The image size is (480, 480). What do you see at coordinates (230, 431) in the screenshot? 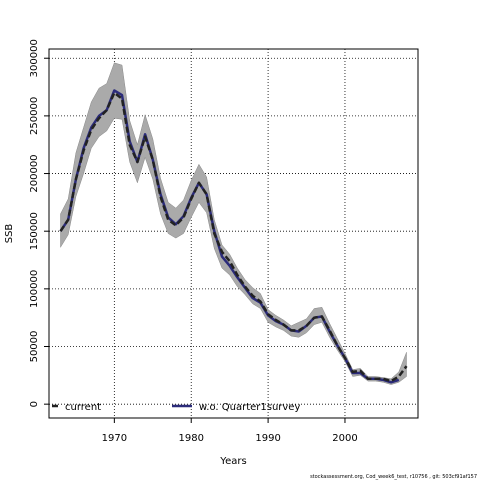
I see `x-axis: 1970 1980 1990 2000` at bounding box center [230, 431].